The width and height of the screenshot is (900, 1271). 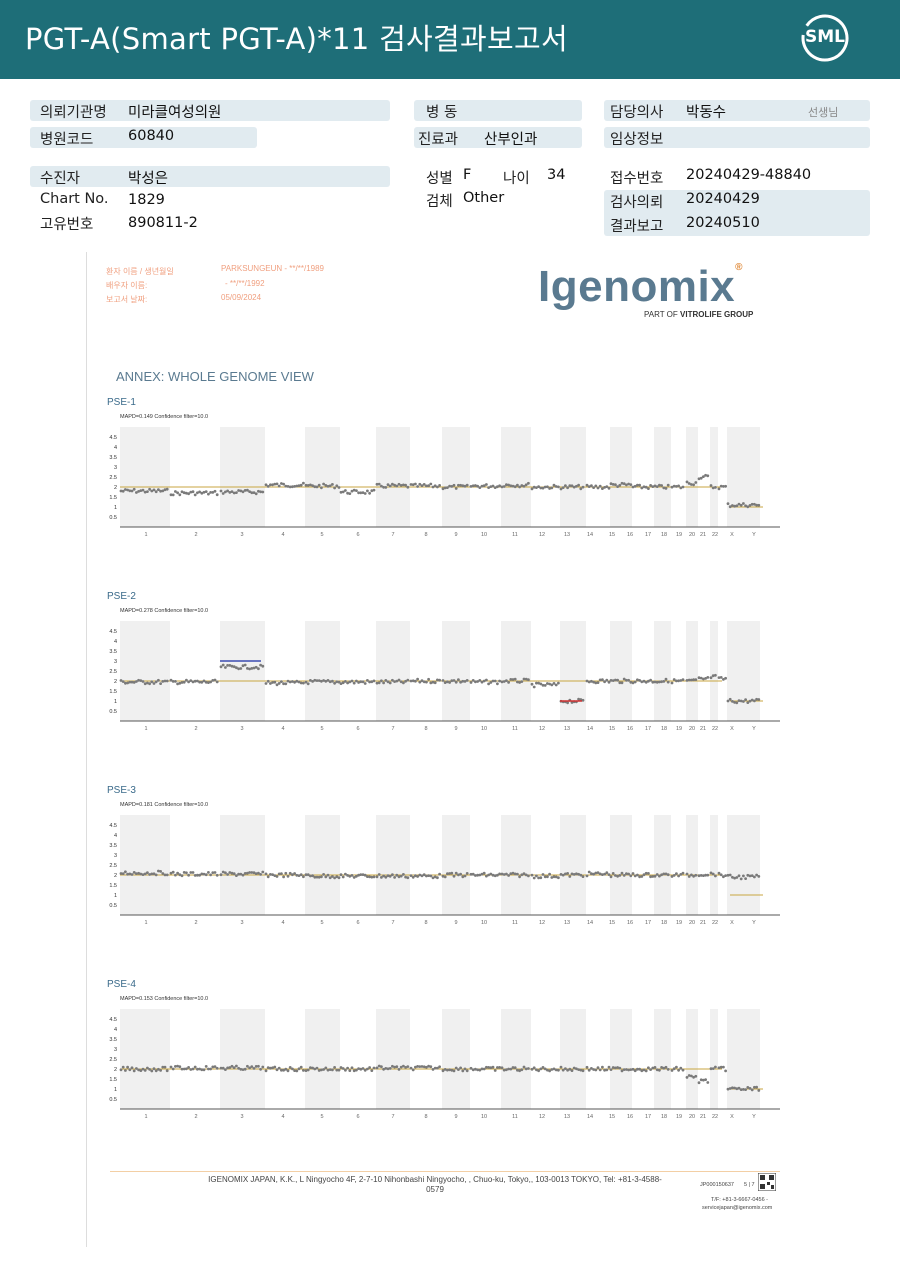 What do you see at coordinates (425, 1117) in the screenshot?
I see `x-tick-label: 8` at bounding box center [425, 1117].